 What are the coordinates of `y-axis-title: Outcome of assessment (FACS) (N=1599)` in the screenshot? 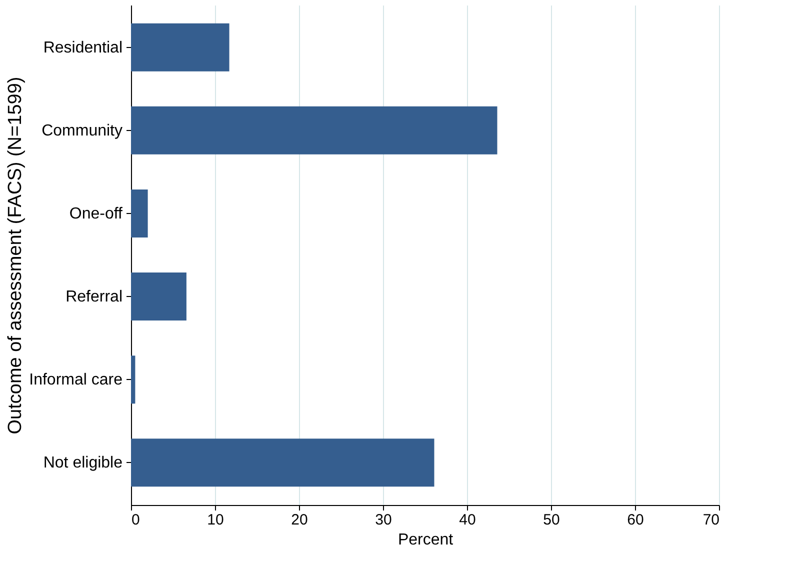 It's located at (15, 255).